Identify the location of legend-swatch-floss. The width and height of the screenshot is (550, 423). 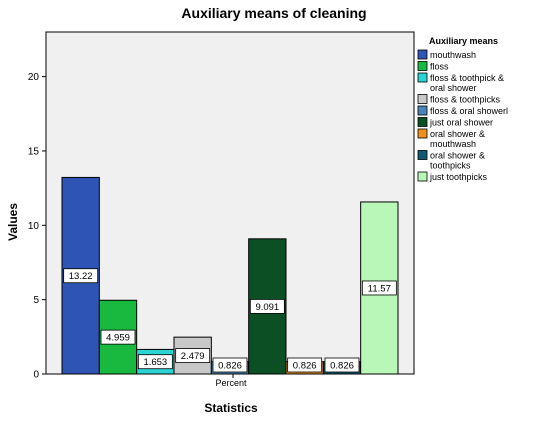
(422, 66).